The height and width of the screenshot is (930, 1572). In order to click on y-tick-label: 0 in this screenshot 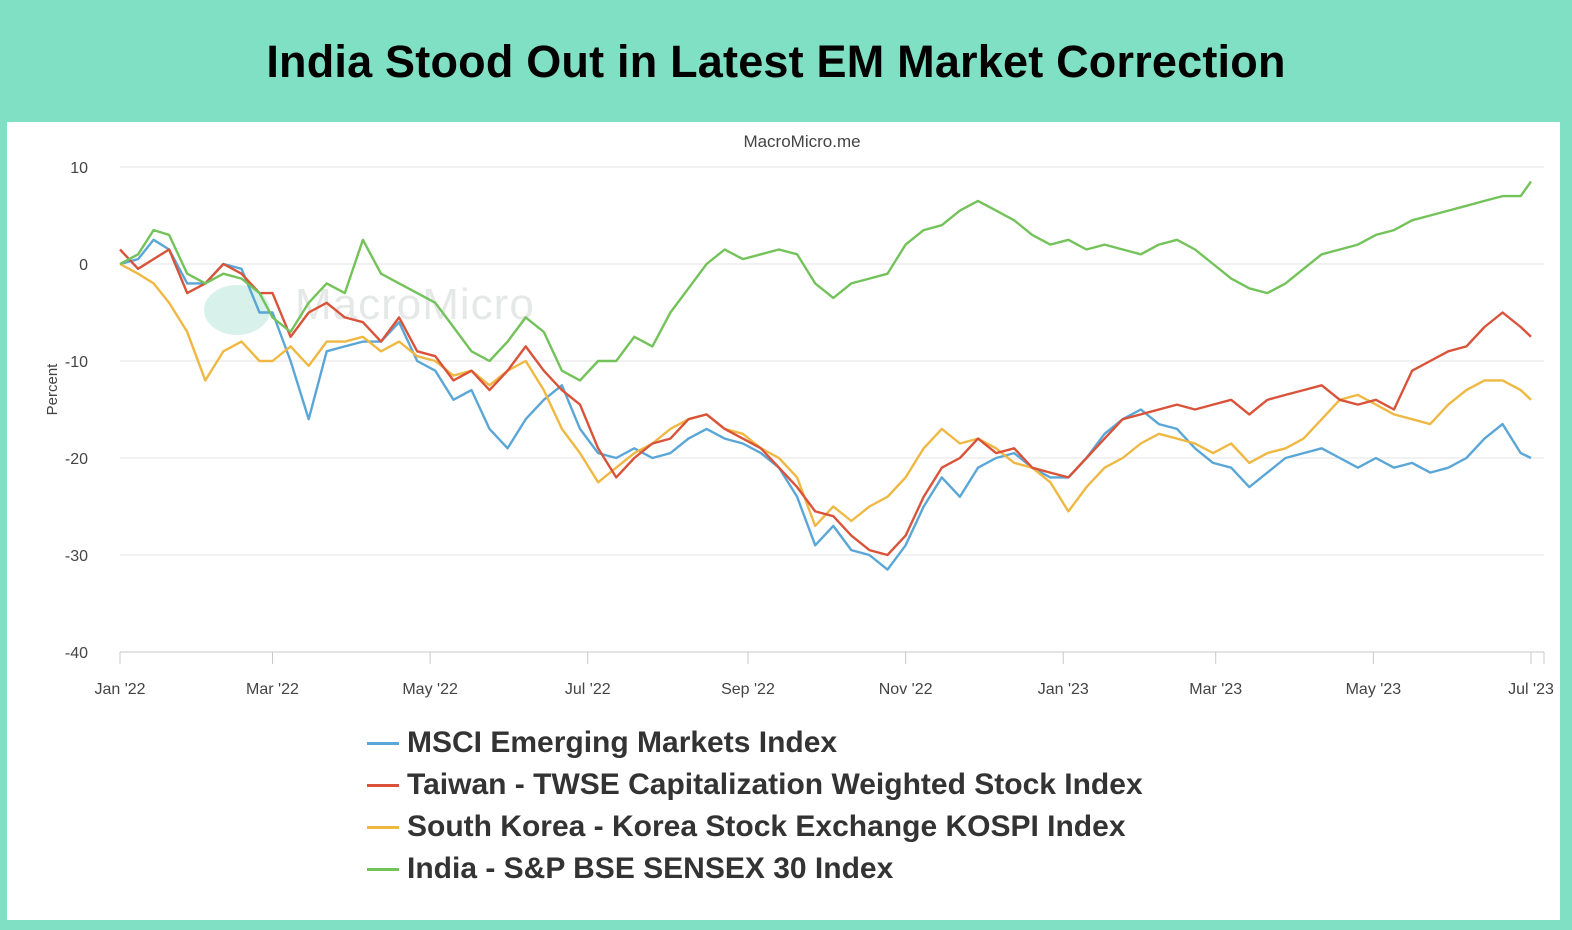, I will do `click(83, 265)`.